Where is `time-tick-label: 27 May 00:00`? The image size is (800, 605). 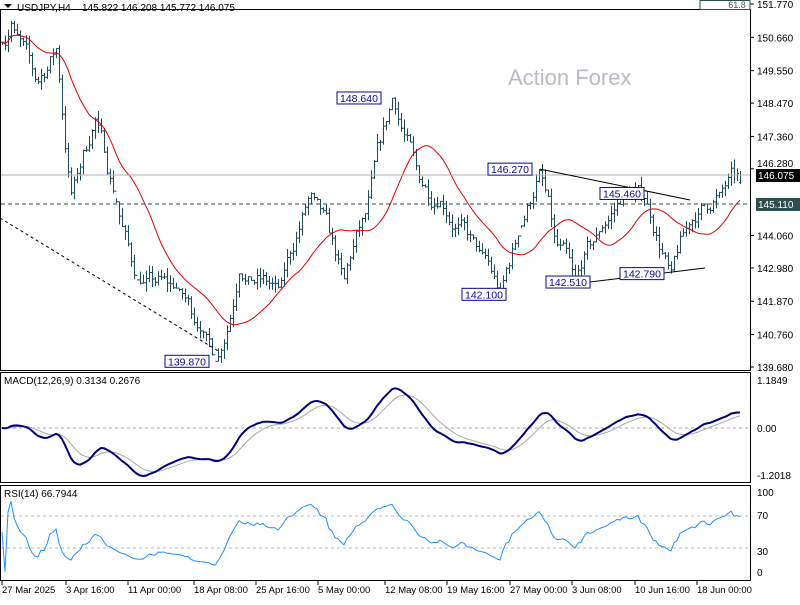
time-tick-label: 27 May 00:00 is located at coordinates (539, 590).